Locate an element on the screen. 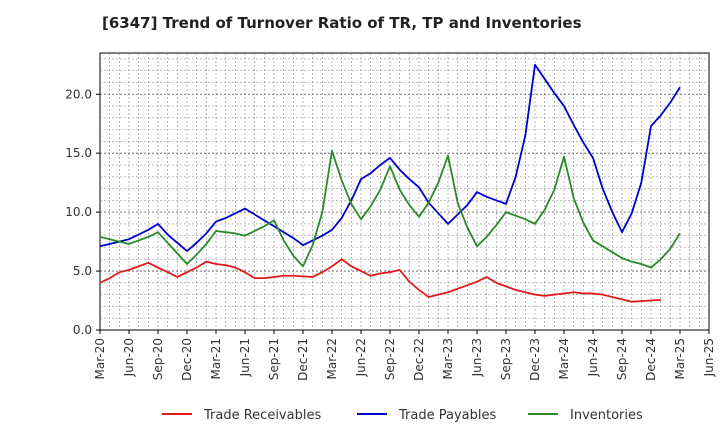 This screenshot has height=444, width=720. y-tick-label: 0.0 is located at coordinates (82, 330).